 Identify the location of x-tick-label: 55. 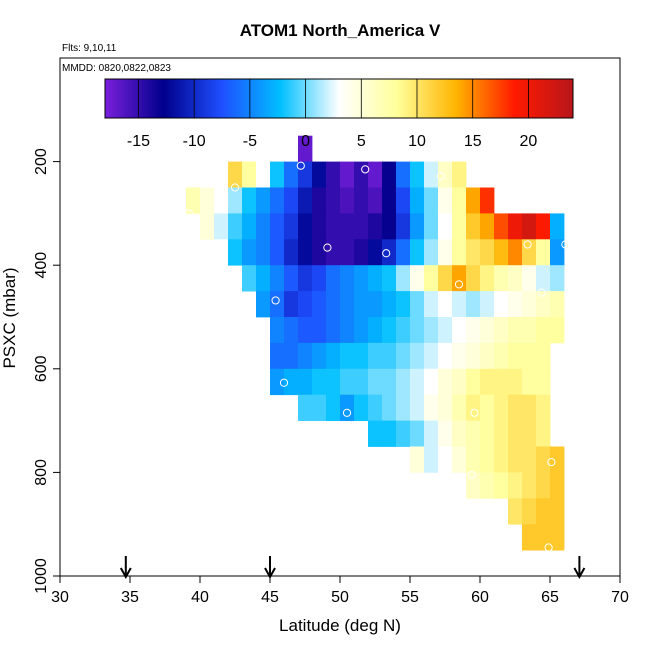
(410, 597).